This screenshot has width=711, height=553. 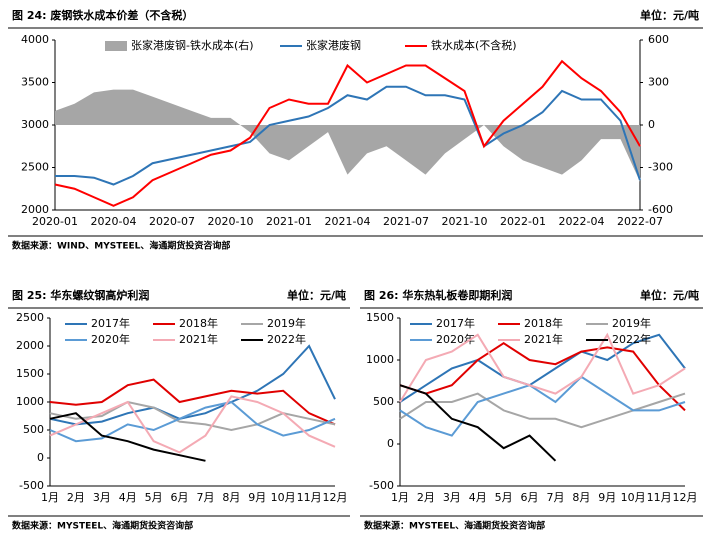 I want to click on x-tick-label: 2020-01, so click(x=55, y=221).